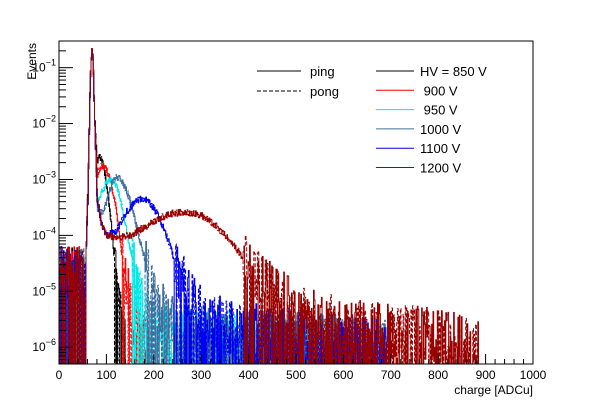  Describe the element at coordinates (201, 375) in the screenshot. I see `x-tick-label: 300` at that location.